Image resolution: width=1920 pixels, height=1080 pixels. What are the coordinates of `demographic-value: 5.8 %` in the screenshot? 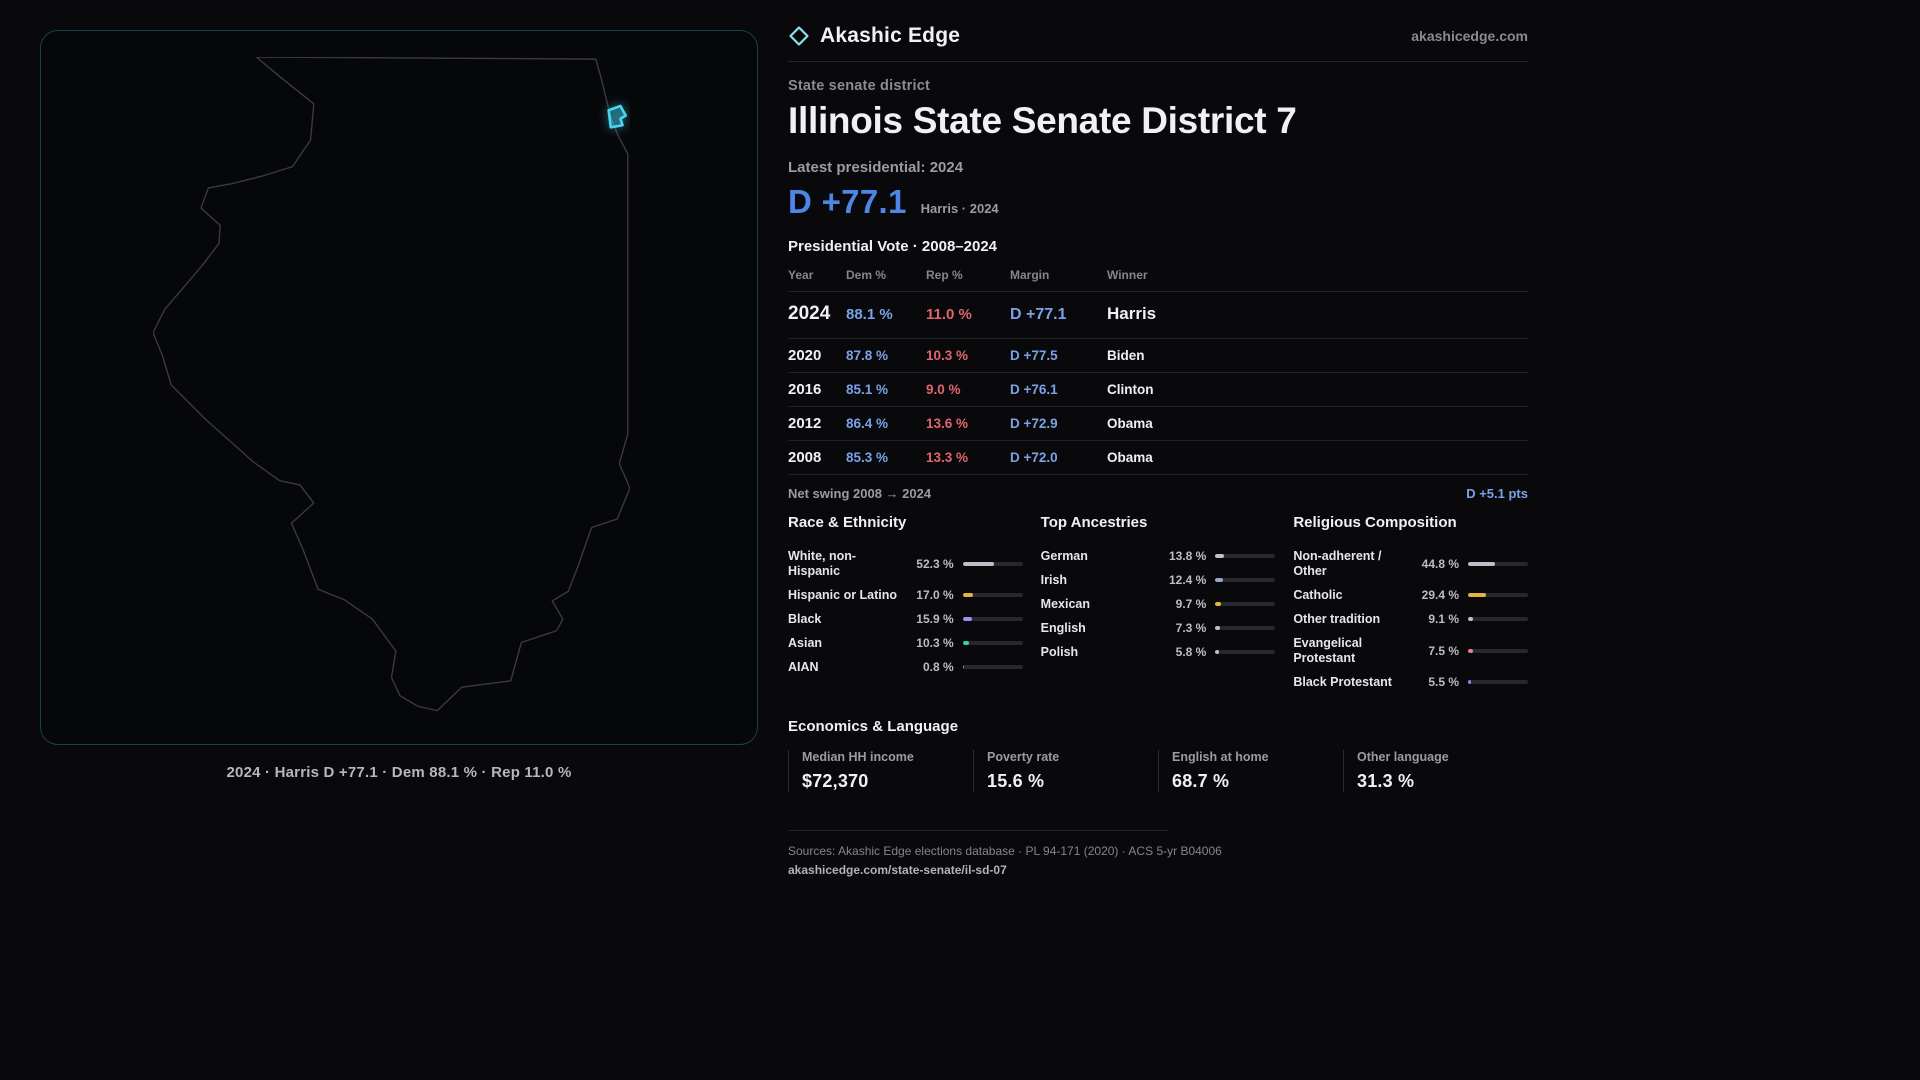 It's located at (1191, 652).